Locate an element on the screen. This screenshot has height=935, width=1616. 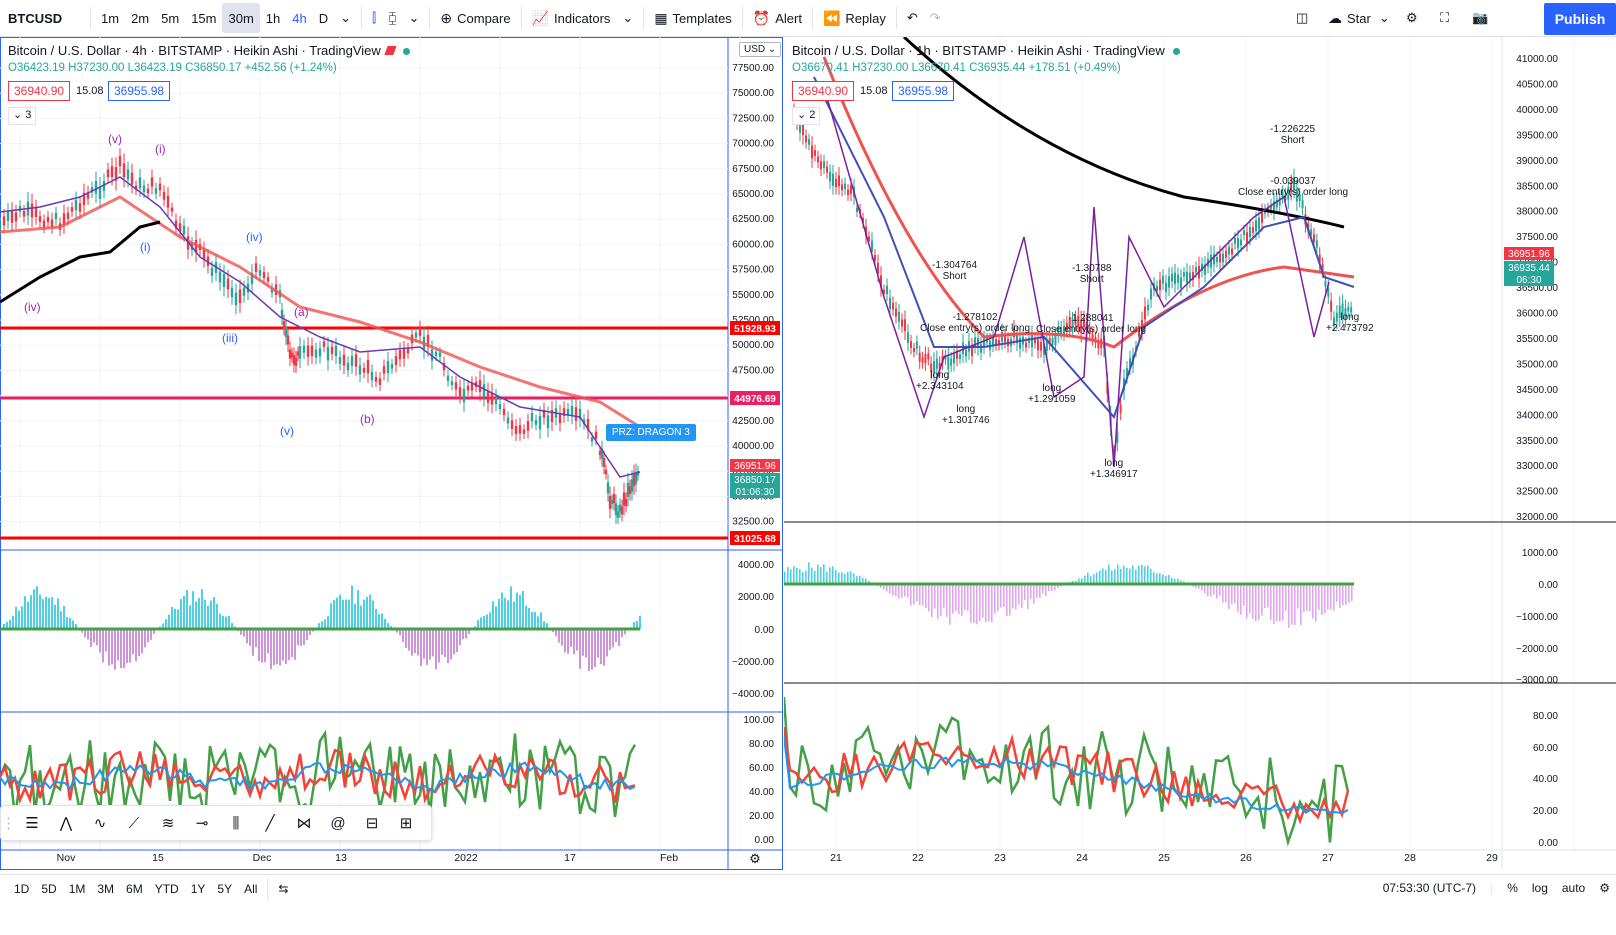
compare-button: ⊕ Compare is located at coordinates (475, 18).